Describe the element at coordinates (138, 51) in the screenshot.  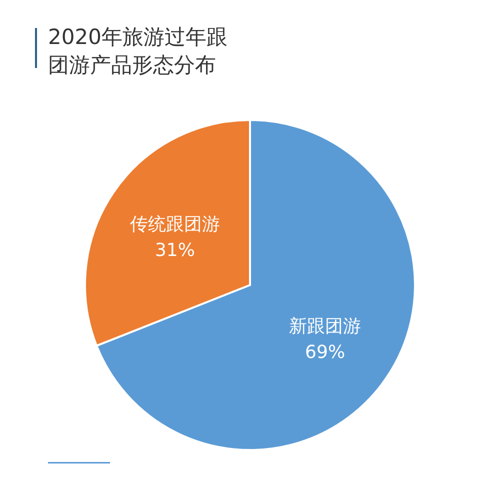
I see `chart-title: 2020年旅游过年跟团游产品形态分布` at that location.